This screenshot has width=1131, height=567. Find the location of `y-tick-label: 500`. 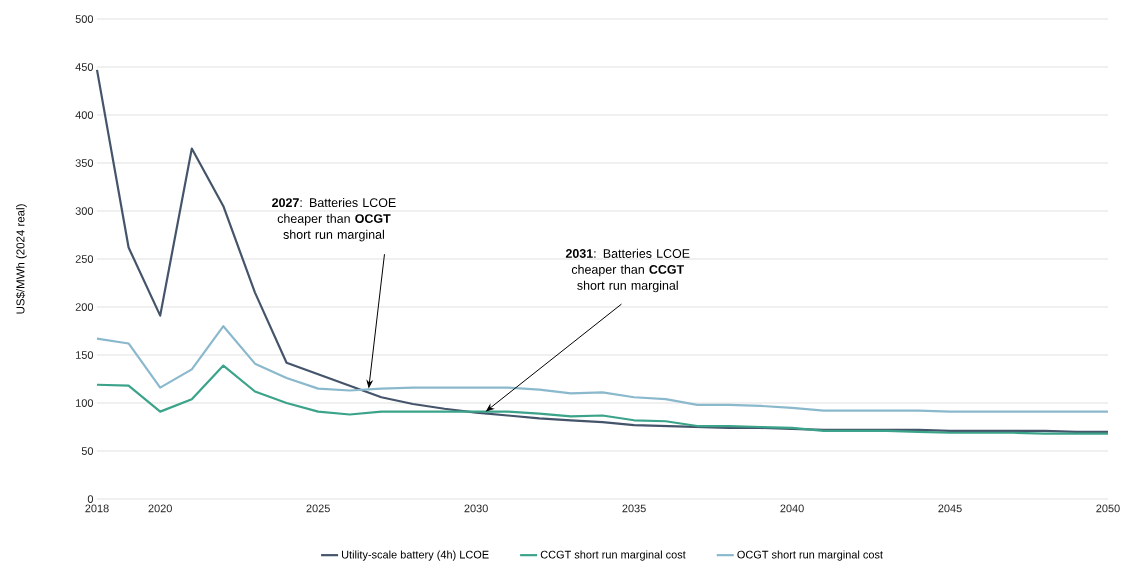

y-tick-label: 500 is located at coordinates (84, 19).